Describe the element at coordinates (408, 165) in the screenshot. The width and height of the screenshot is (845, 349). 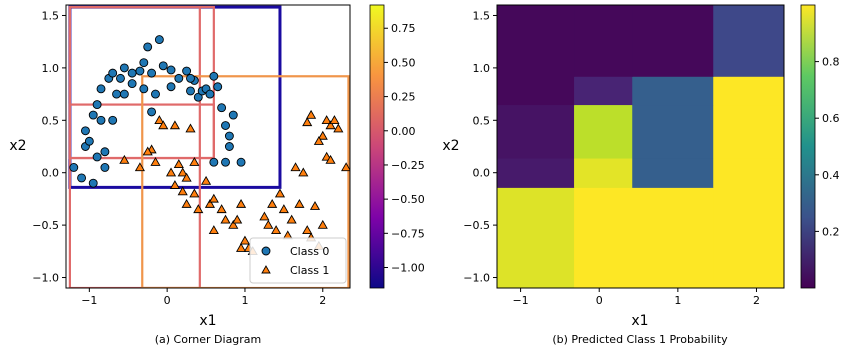
I see `colorbar-tick-label: −0.25` at that location.